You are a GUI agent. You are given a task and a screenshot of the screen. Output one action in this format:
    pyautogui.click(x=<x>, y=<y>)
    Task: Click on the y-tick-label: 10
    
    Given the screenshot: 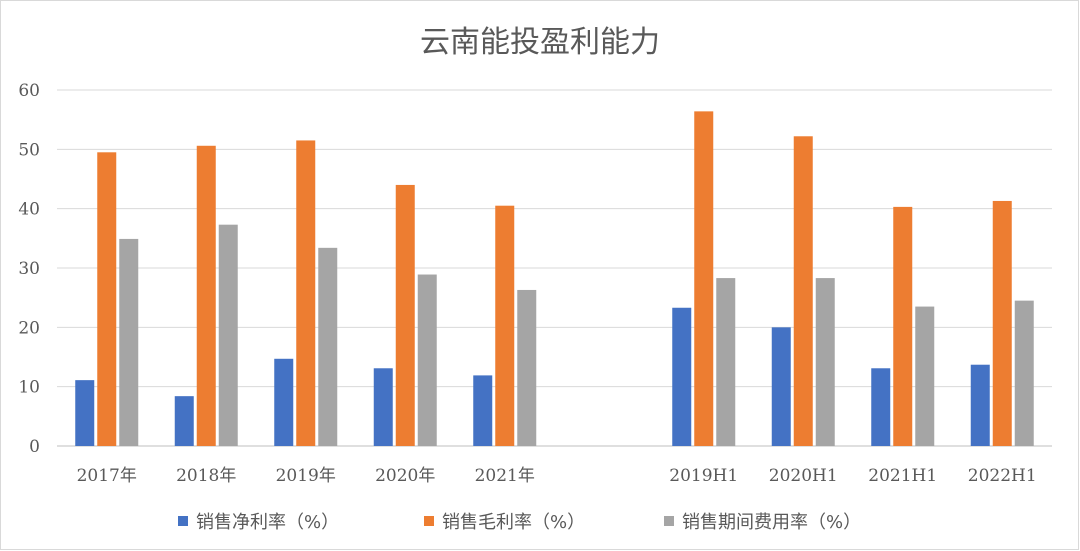 What is the action you would take?
    pyautogui.click(x=29, y=388)
    